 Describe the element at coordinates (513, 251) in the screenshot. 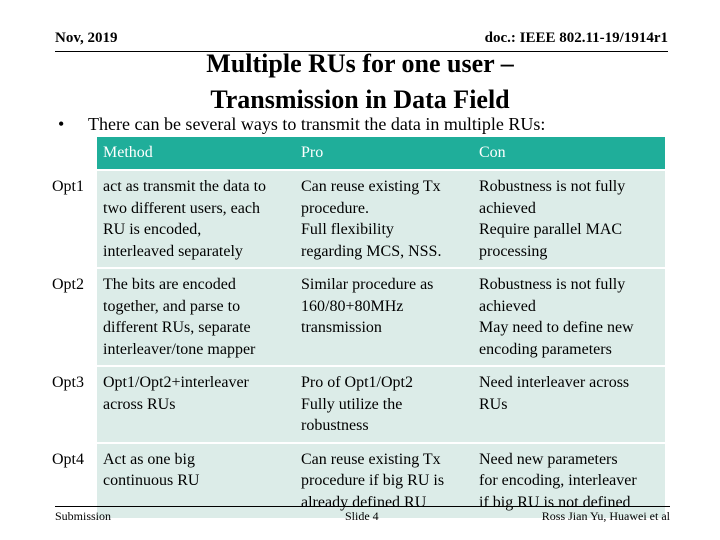

I see `con-line: processing` at that location.